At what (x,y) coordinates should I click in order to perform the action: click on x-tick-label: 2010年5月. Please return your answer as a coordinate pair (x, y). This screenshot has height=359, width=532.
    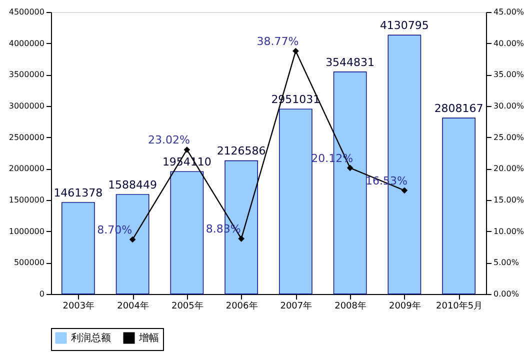
    Looking at the image, I should click on (459, 306).